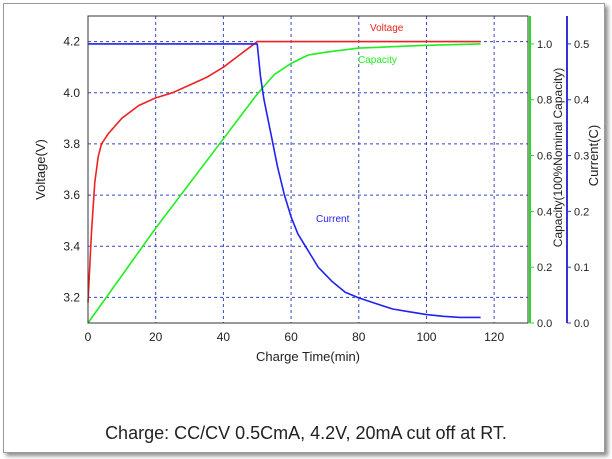 The height and width of the screenshot is (459, 612). I want to click on x-tick-label: 100, so click(426, 337).